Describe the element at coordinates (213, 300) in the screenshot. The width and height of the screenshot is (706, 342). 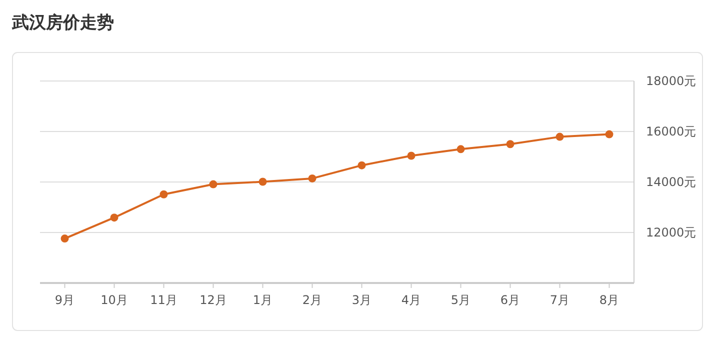
I see `x-tick-label: 12月` at that location.